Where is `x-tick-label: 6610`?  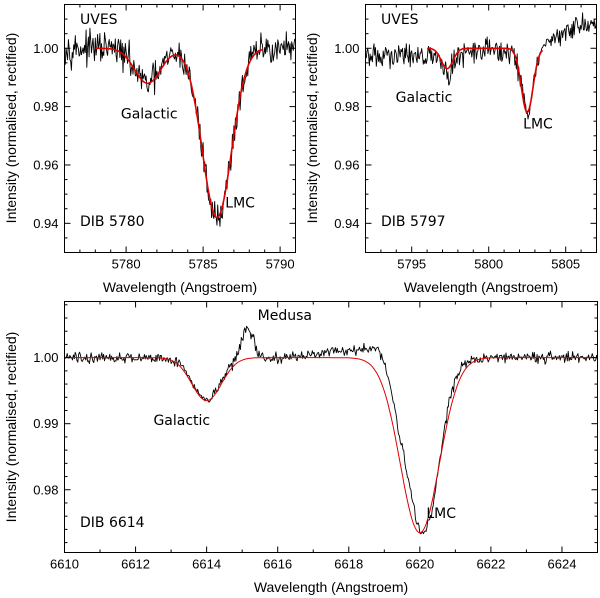 x-tick-label: 6610 is located at coordinates (64, 564).